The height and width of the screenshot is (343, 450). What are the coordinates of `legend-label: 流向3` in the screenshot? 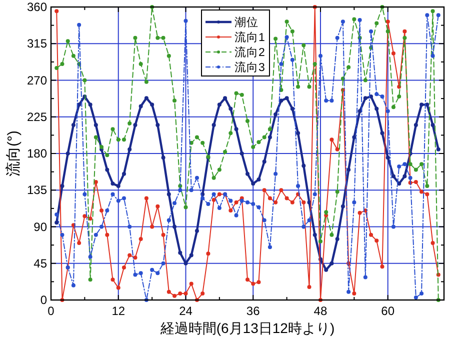 It's located at (249, 67).